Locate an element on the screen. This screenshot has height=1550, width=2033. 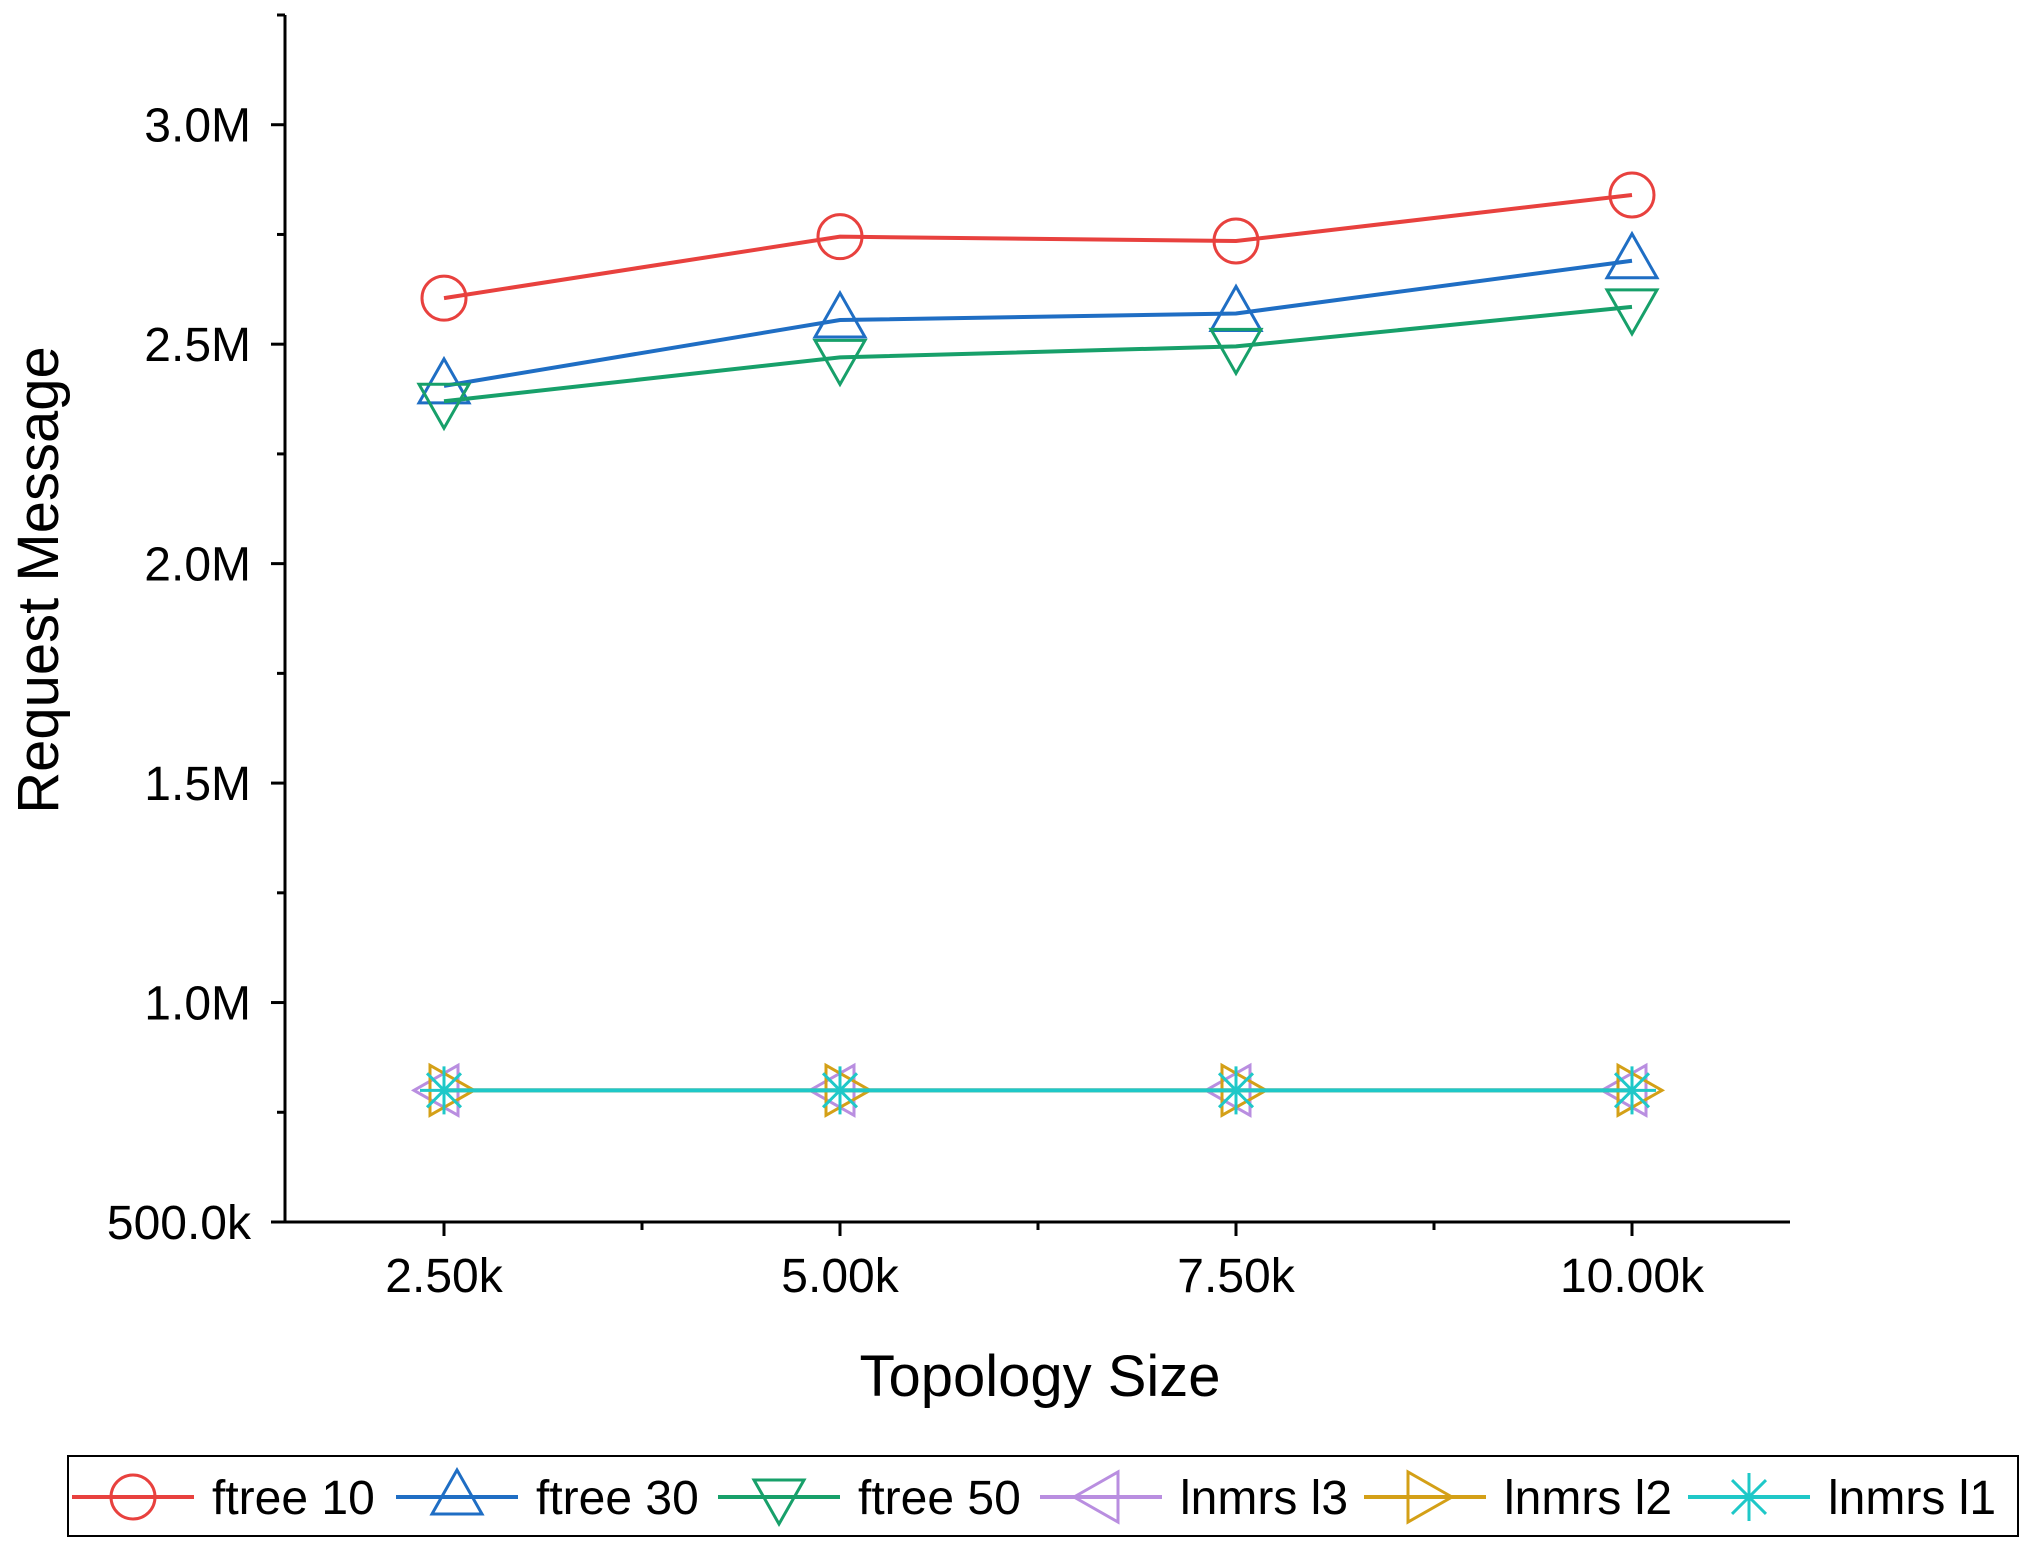
y-axis-ticks: 500.0k 1.0M 1.5M 2.0M 2.5M 3.0M is located at coordinates (196, 631).